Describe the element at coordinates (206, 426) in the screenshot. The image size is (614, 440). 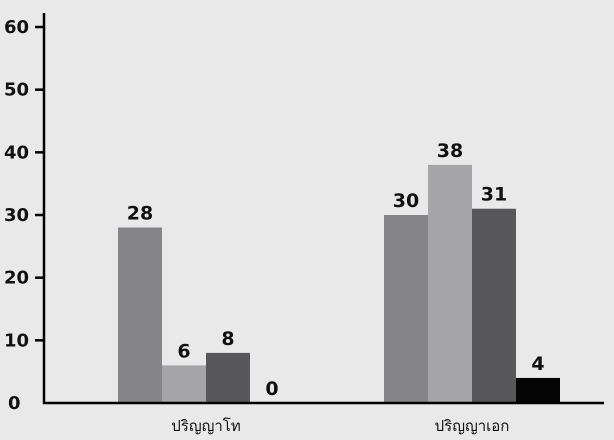
I see `category-label-1: ปริญญาโท` at that location.